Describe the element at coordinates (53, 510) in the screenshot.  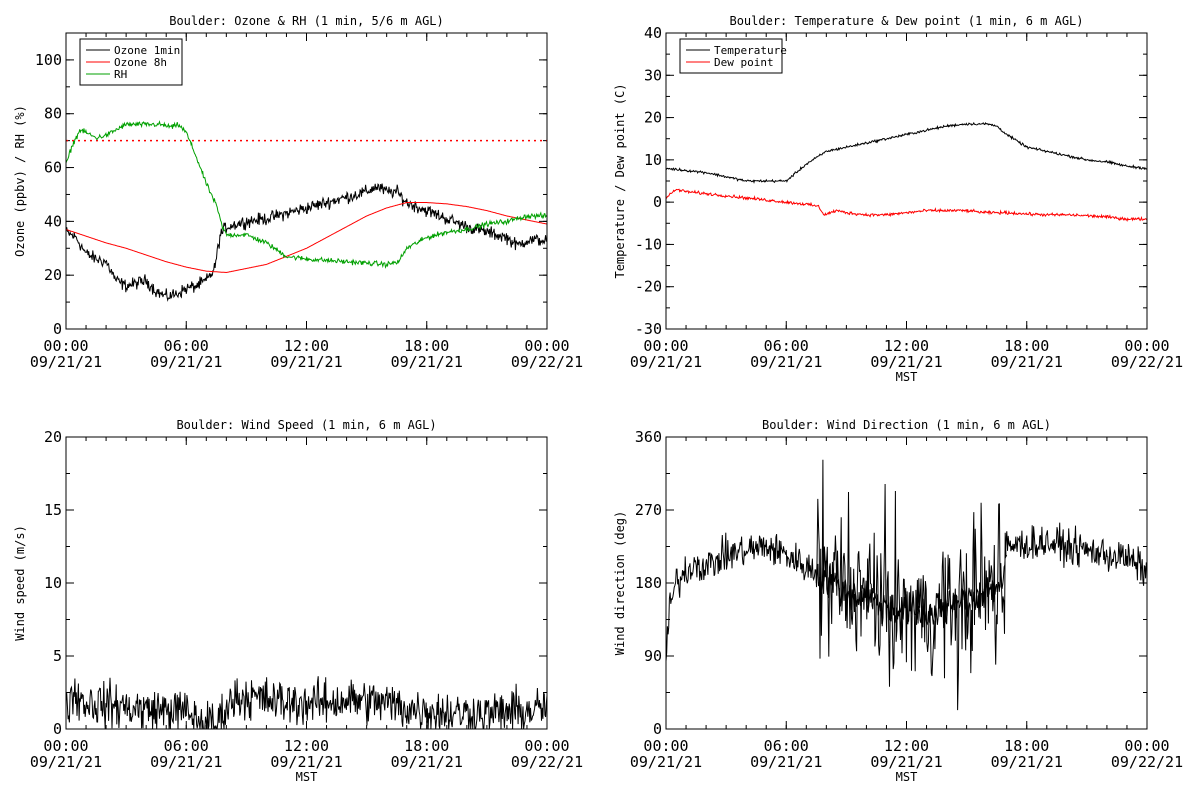
I see `y-tick-label: 15` at that location.